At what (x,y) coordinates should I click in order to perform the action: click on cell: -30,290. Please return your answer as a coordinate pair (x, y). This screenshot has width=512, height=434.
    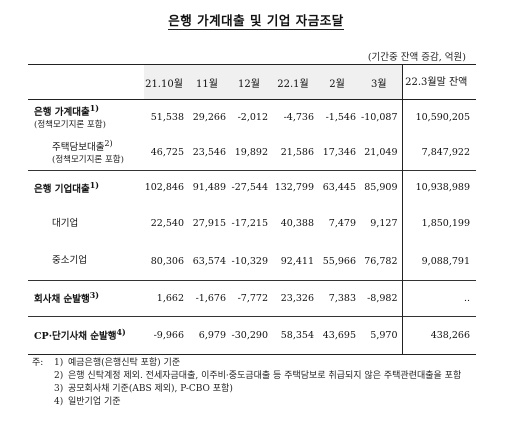
    Looking at the image, I should click on (251, 335).